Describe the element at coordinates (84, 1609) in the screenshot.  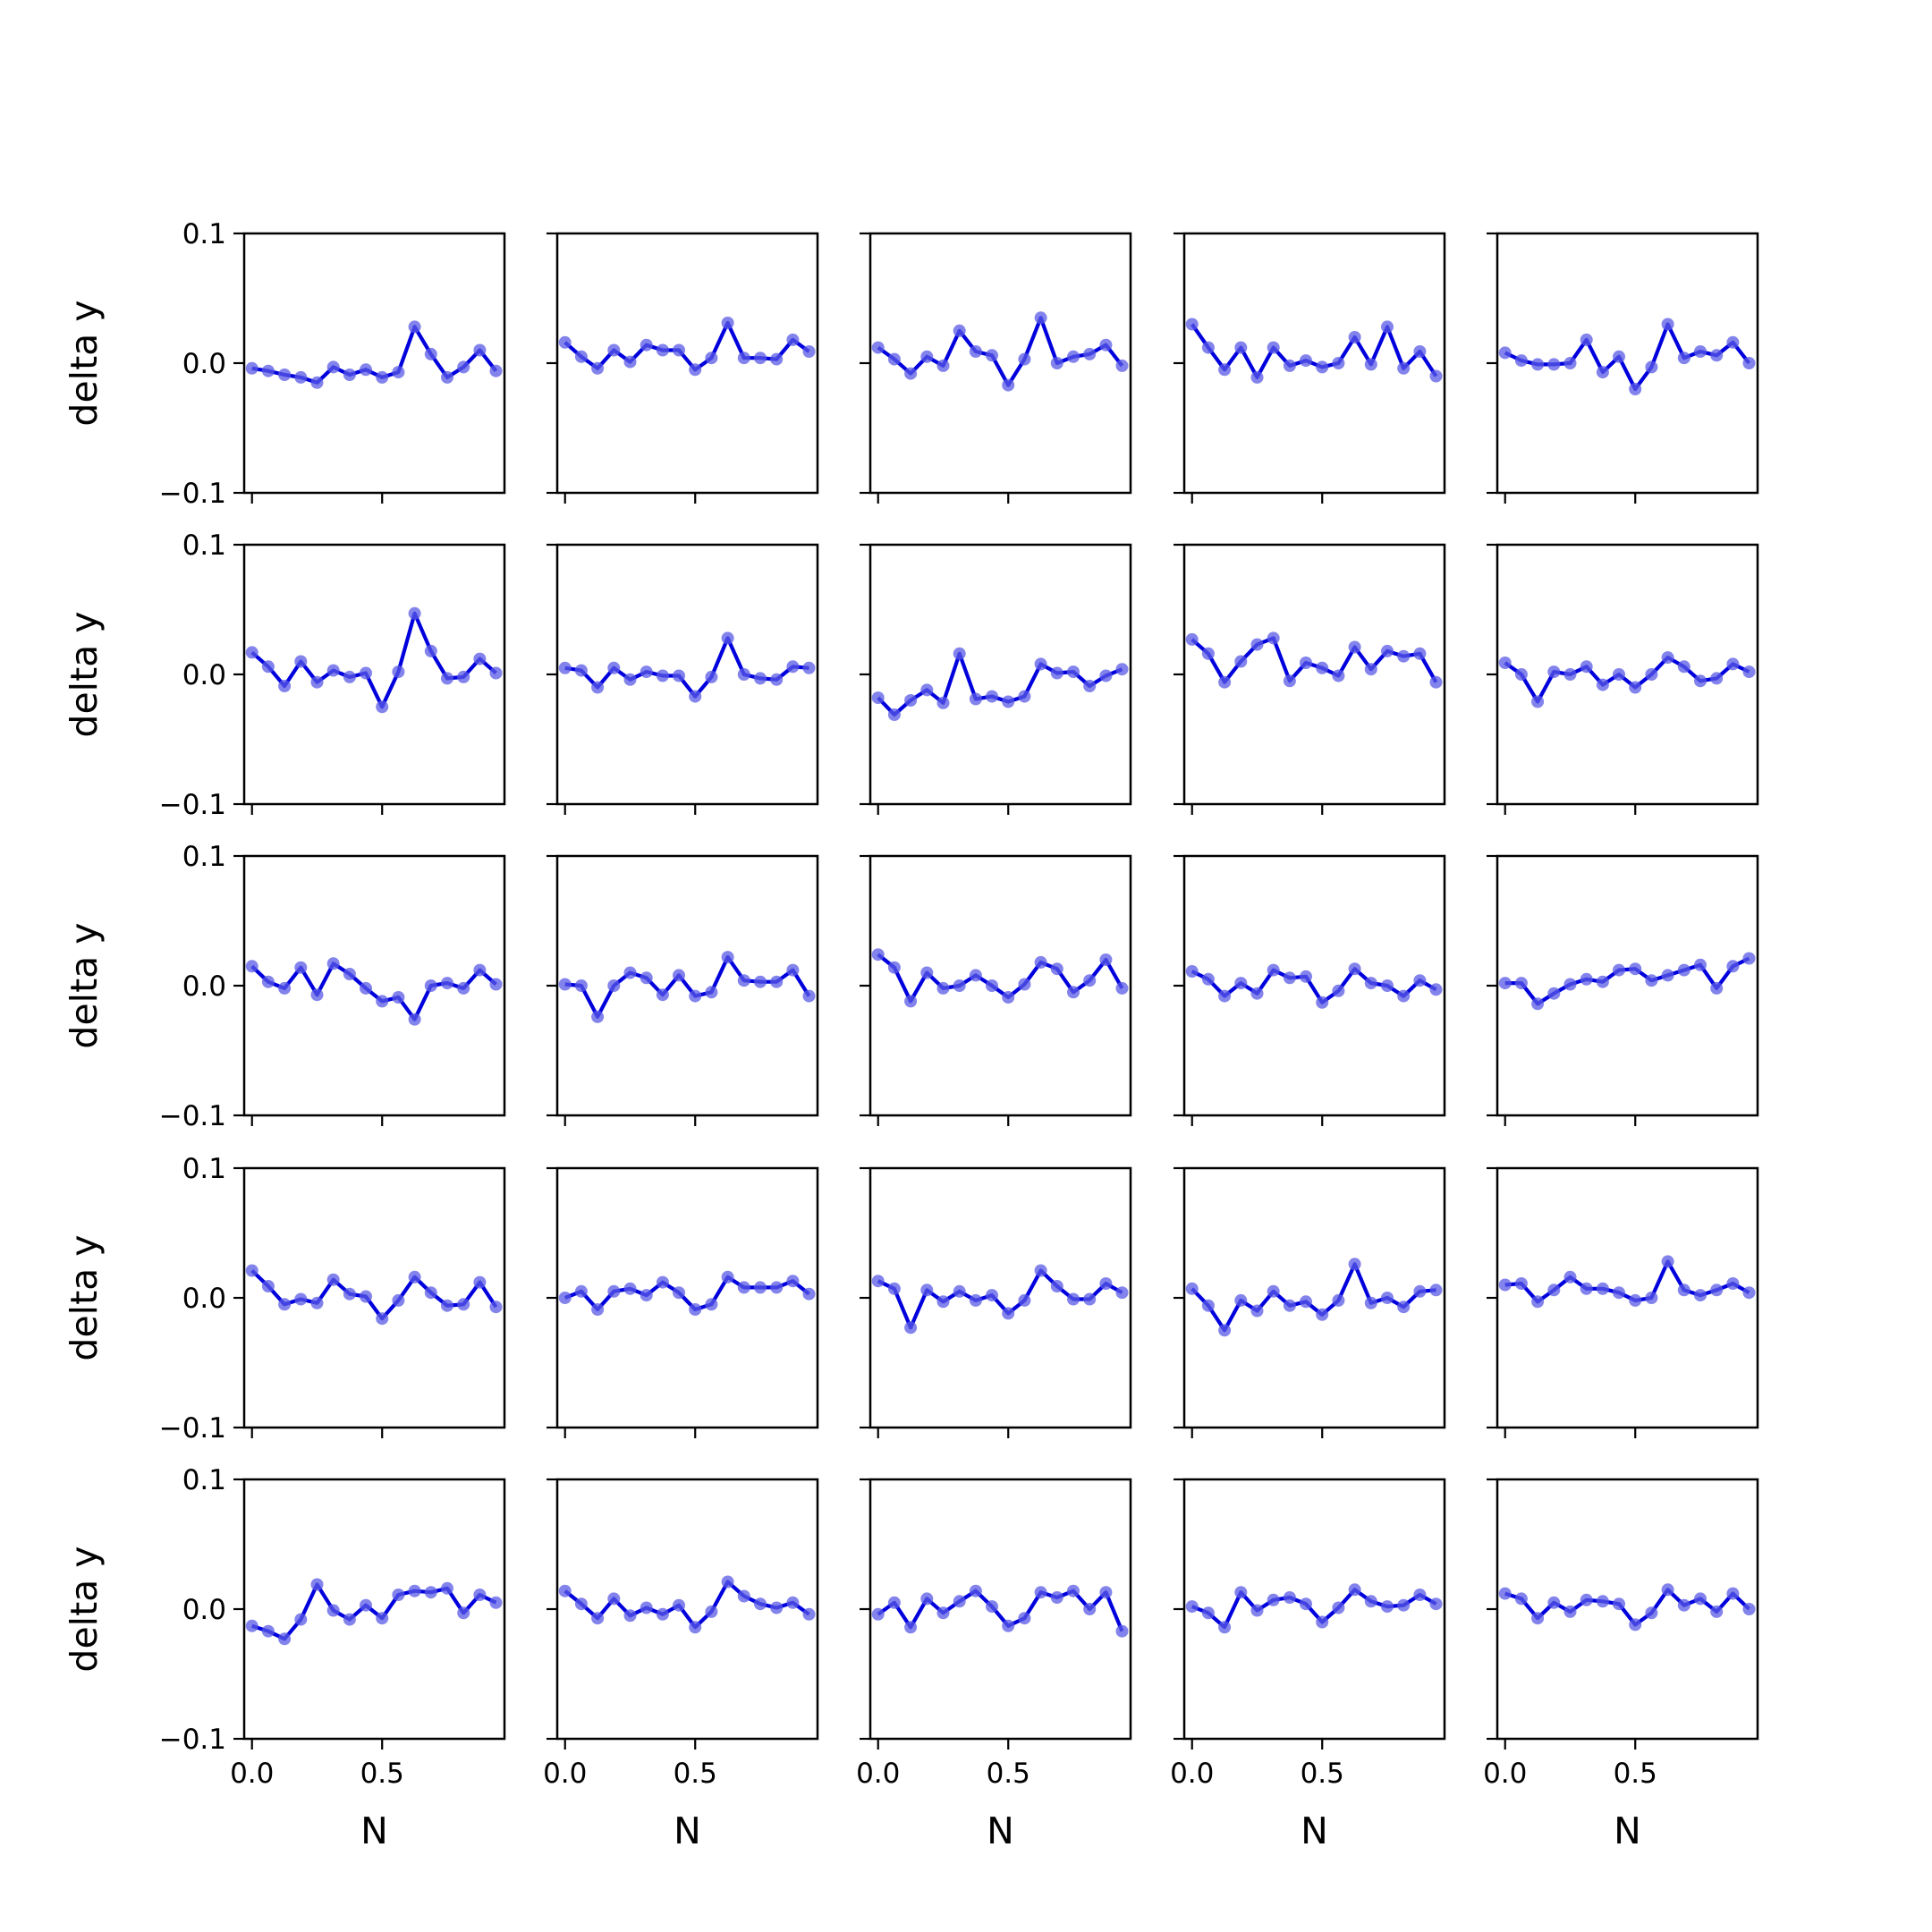
I see `y-axis-label: delta y` at that location.